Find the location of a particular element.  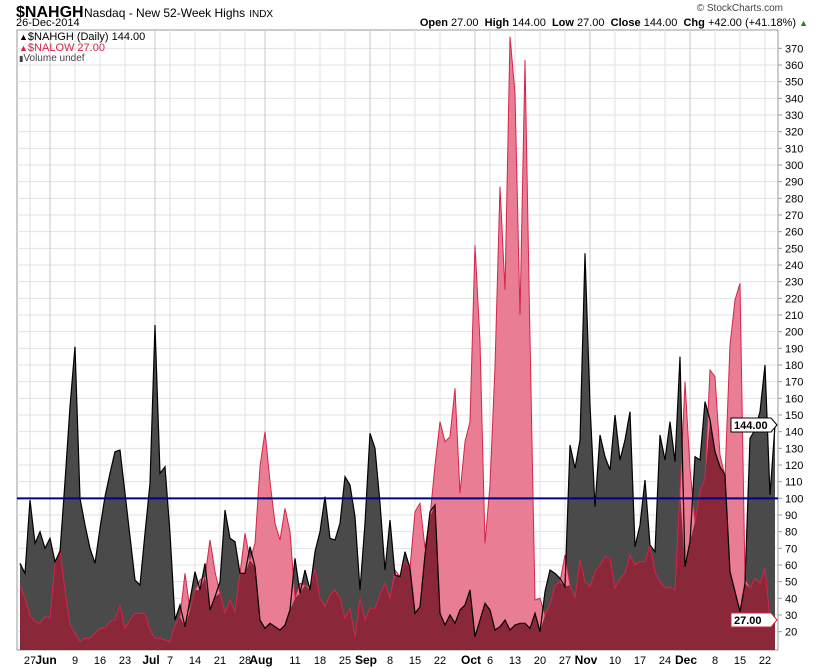

y-tick-label: 210 is located at coordinates (794, 316).